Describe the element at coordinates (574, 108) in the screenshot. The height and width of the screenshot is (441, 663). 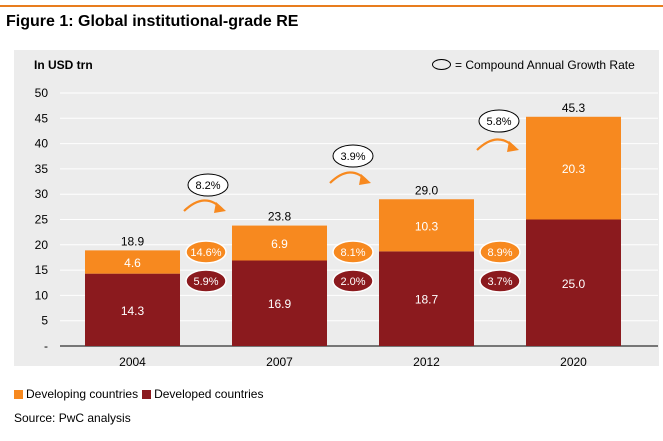
I see `data-label-total: 45.3` at that location.